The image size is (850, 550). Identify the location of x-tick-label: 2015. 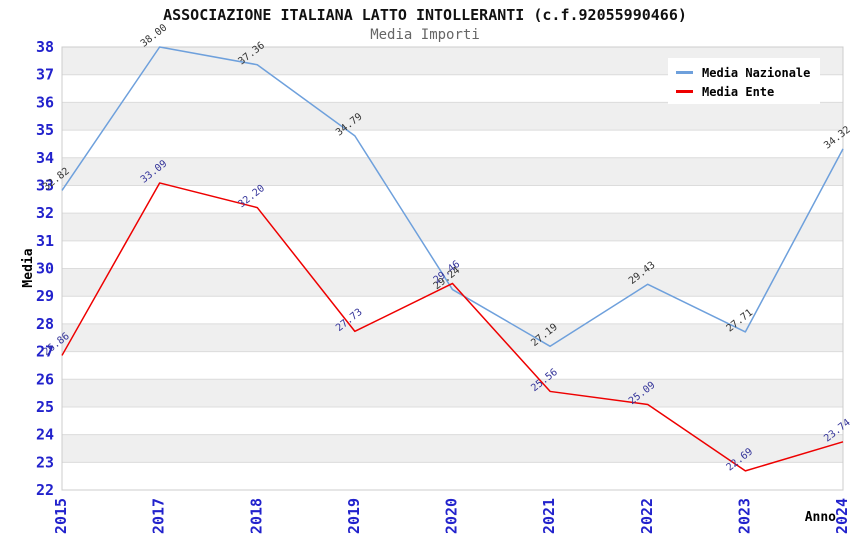
(61, 516).